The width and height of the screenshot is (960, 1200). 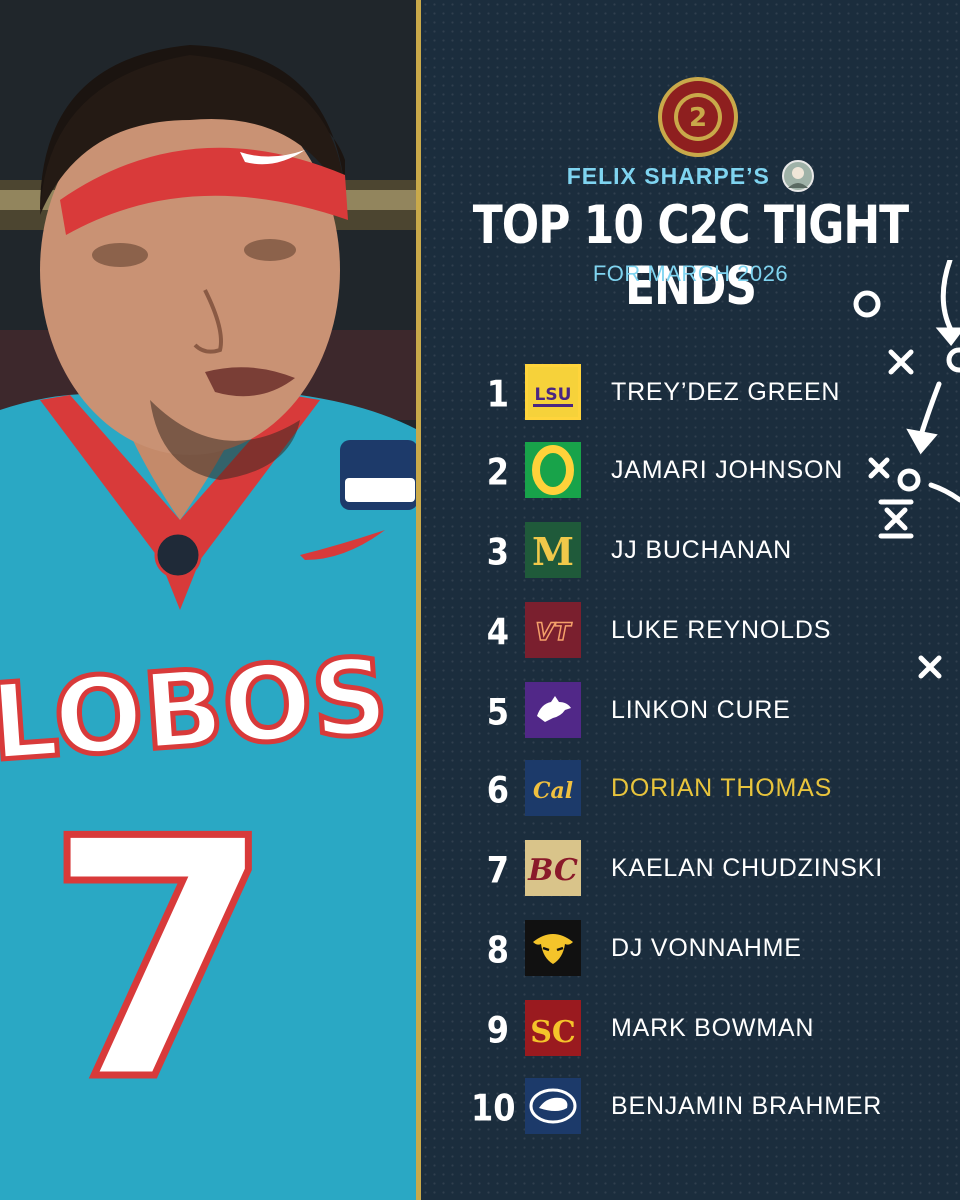 I want to click on rank-number: 6, so click(x=497, y=790).